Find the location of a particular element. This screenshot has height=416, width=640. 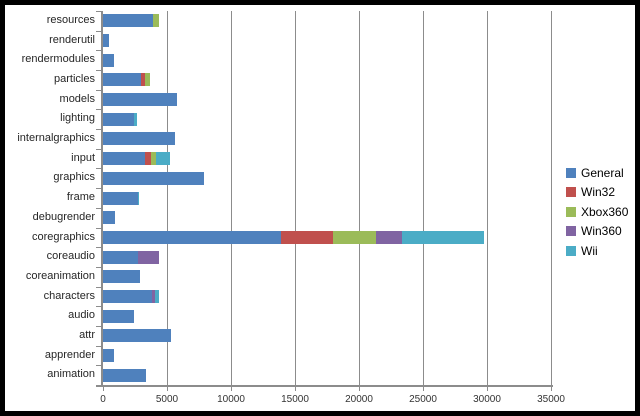

y-axis-label: frame is located at coordinates (80, 197).